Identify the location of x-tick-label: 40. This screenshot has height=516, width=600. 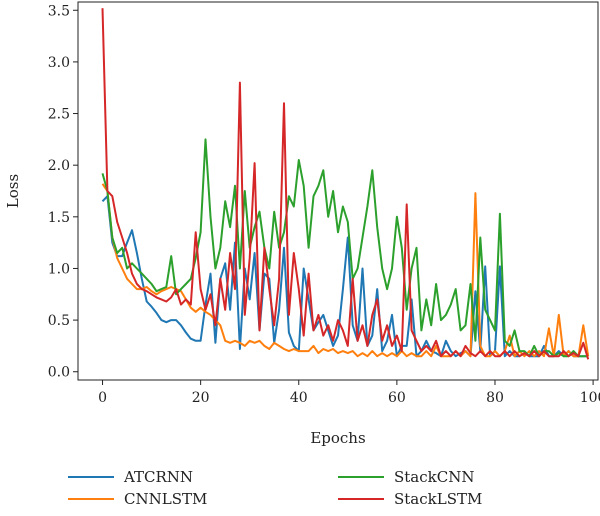
(299, 398).